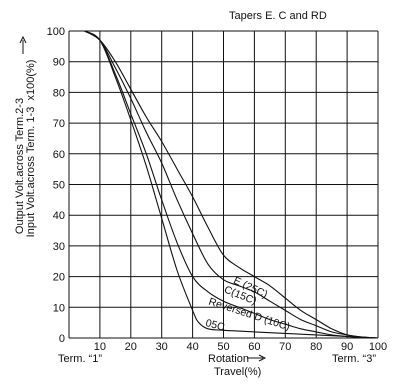 The height and width of the screenshot is (385, 406). I want to click on svg-text: Input Volt.across Term. 1-3, so click(31, 172).